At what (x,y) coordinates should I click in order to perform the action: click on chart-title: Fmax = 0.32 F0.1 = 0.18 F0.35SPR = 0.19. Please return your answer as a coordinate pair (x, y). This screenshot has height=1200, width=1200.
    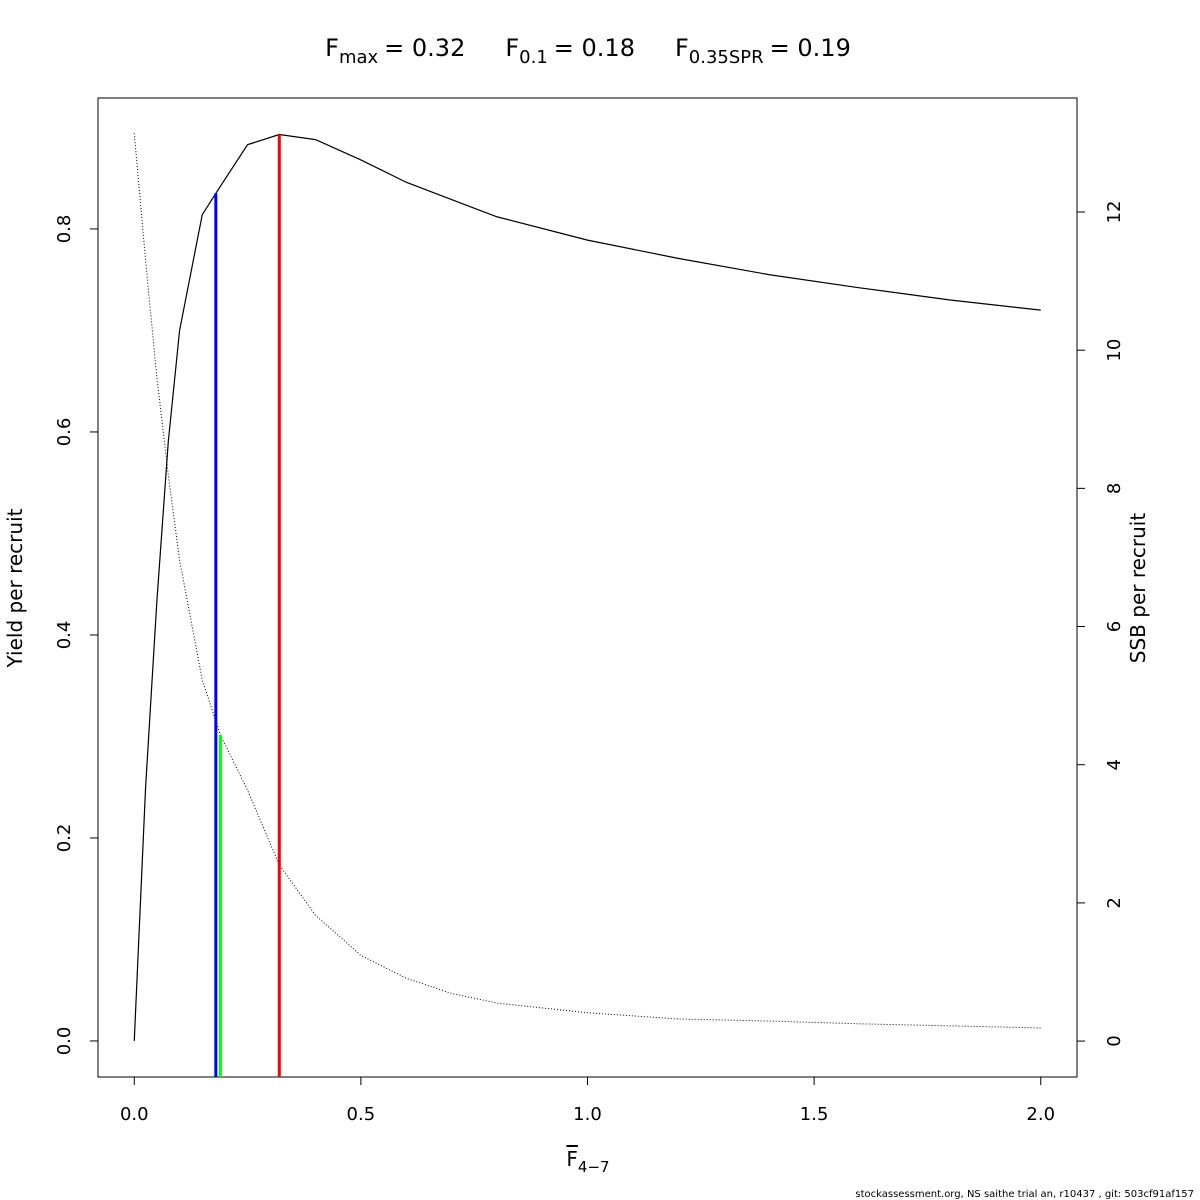
    Looking at the image, I should click on (588, 51).